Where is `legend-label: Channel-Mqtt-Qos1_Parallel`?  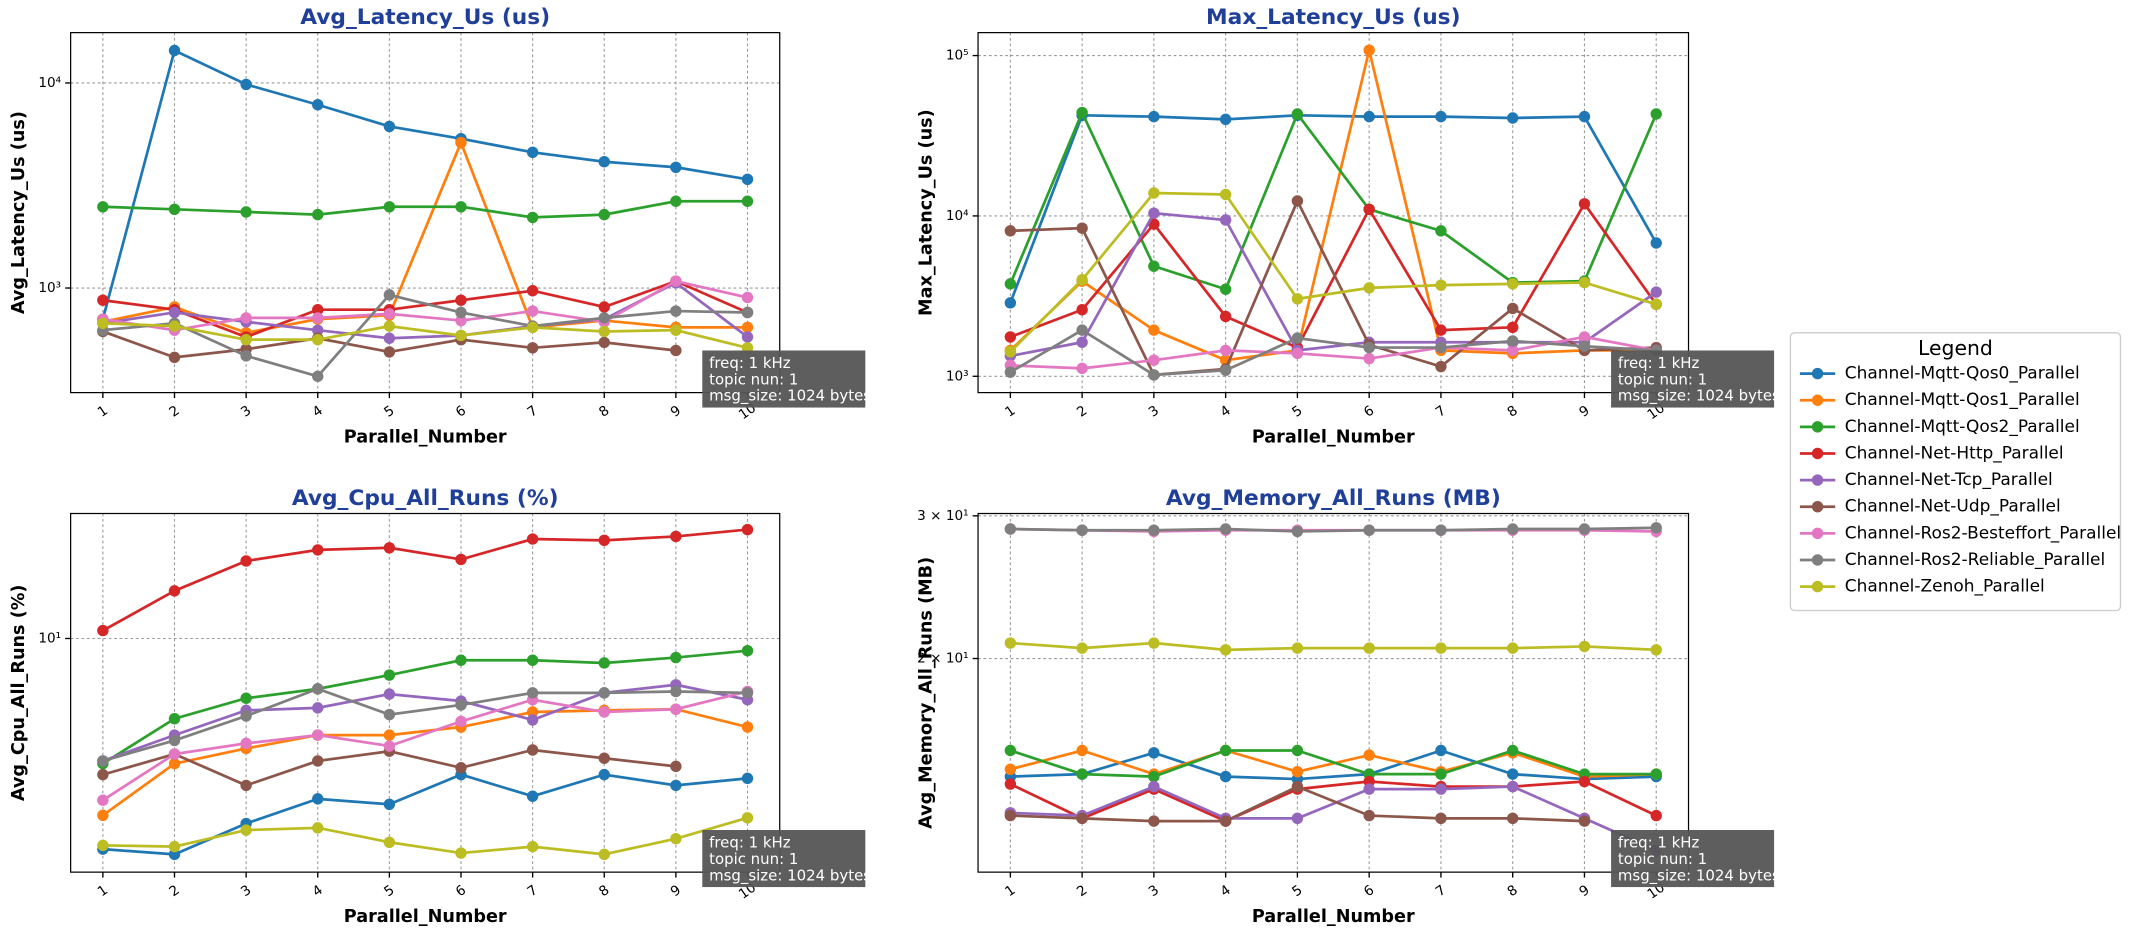 legend-label: Channel-Mqtt-Qos1_Parallel is located at coordinates (1962, 400).